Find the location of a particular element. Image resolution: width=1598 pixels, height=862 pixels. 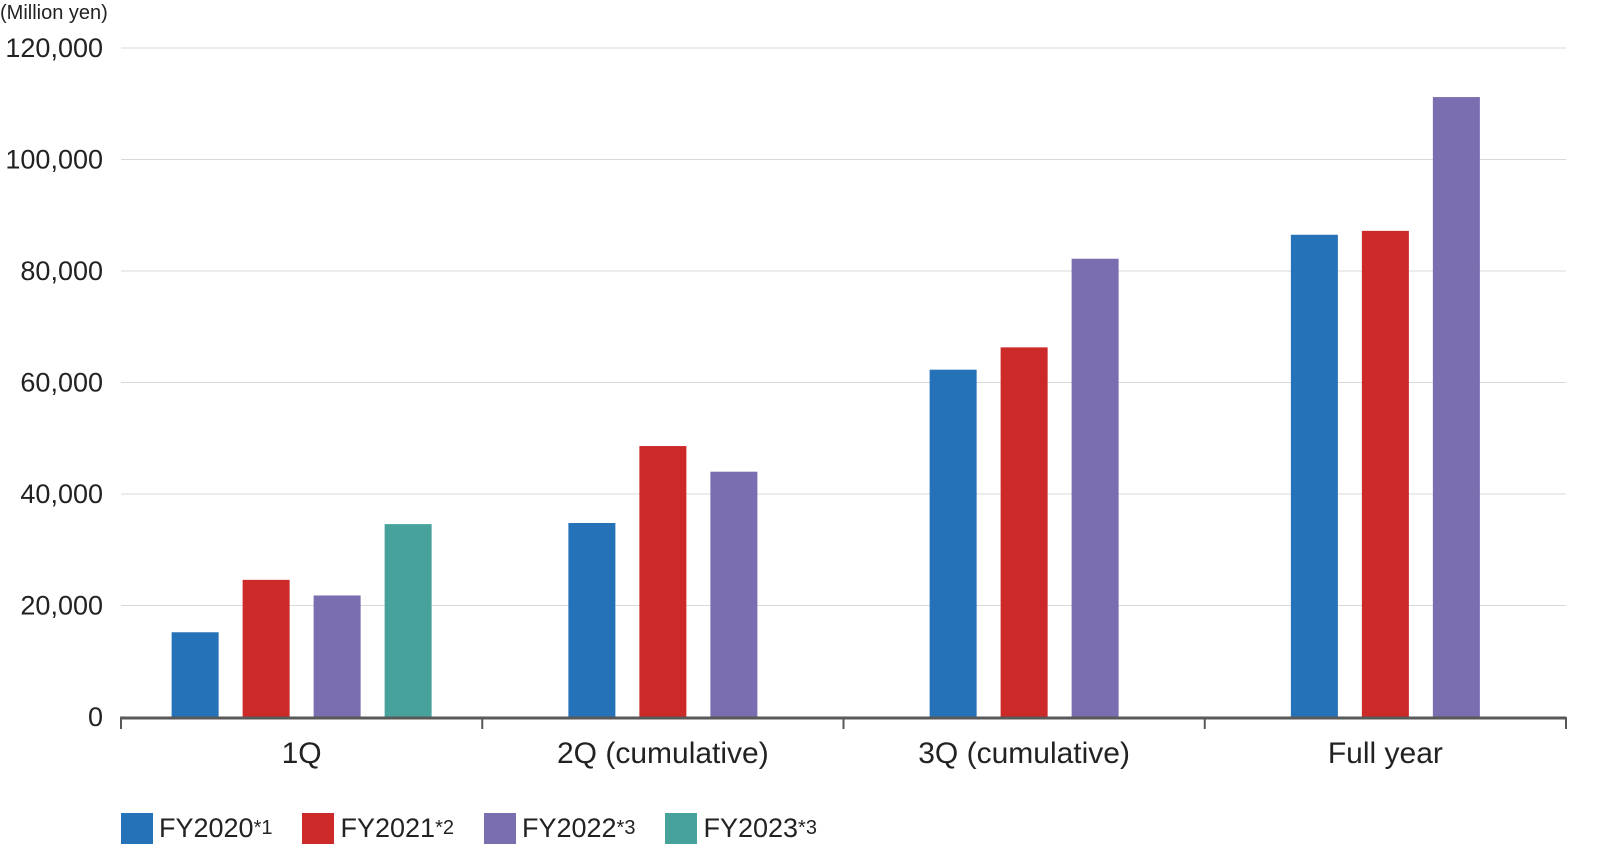

legend-item-fy2020: FY2020*1 is located at coordinates (196, 828).